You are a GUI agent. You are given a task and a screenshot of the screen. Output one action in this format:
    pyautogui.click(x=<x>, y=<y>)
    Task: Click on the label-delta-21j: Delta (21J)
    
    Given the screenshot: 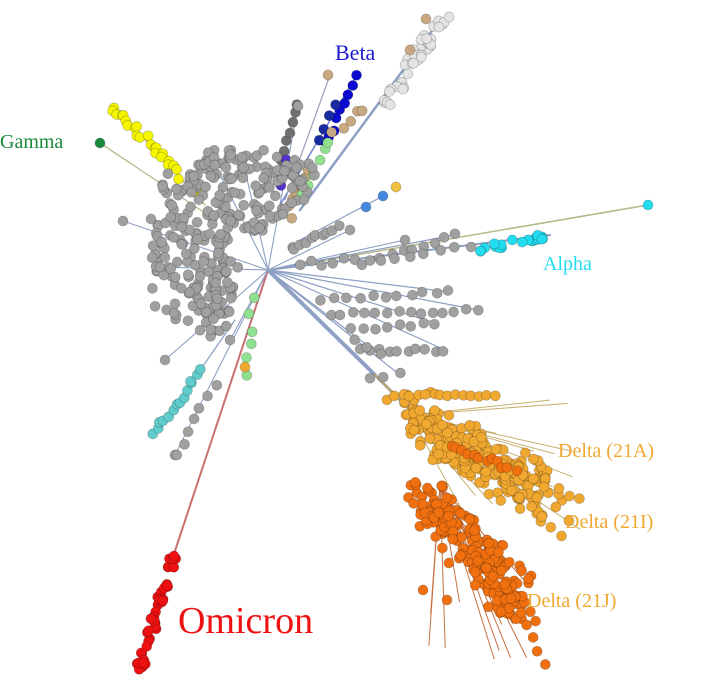 What is the action you would take?
    pyautogui.click(x=571, y=601)
    